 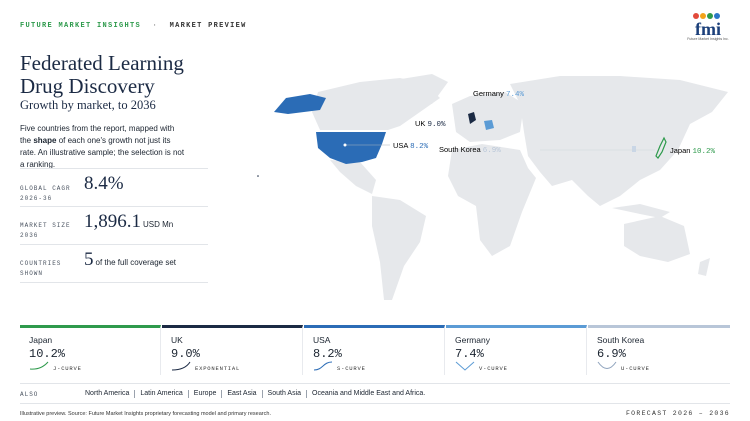 What do you see at coordinates (300, 104) in the screenshot?
I see `alaska-highlight` at bounding box center [300, 104].